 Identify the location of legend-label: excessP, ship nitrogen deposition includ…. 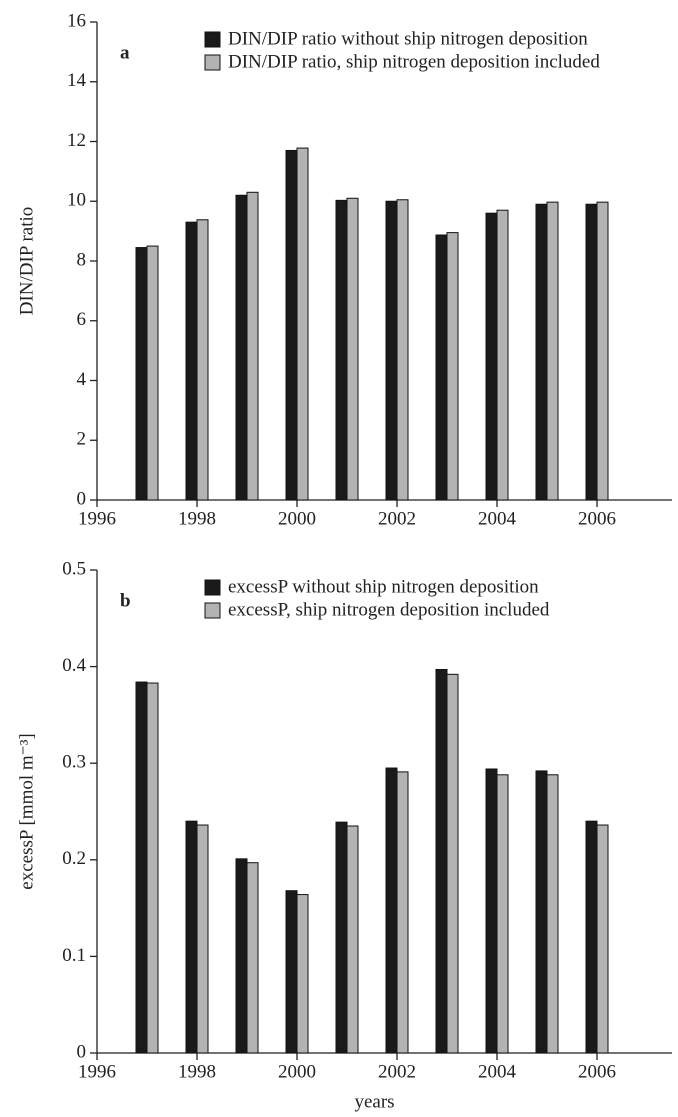
(389, 609).